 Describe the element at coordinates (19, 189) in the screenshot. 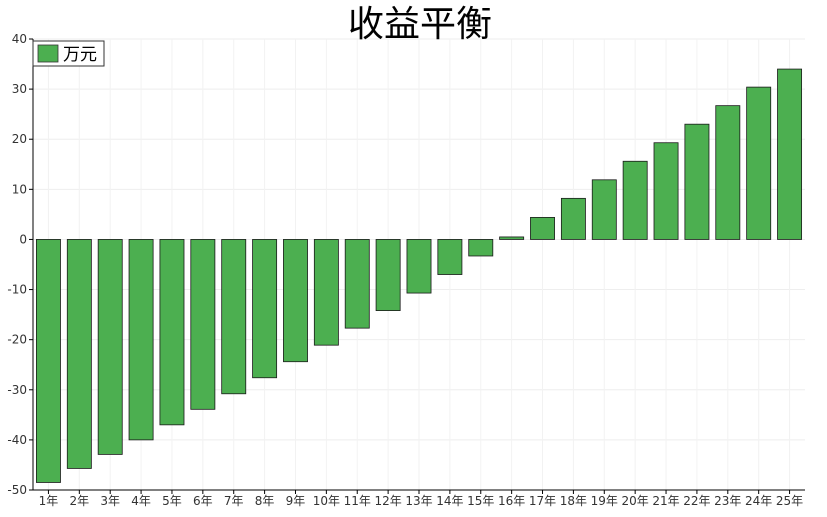

I see `y-tick-label: 10` at that location.